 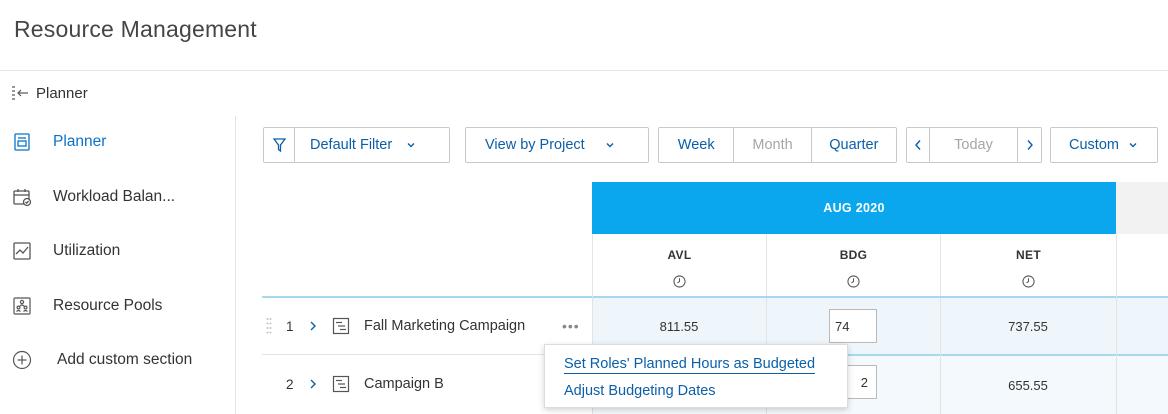 I want to click on sidebar-item-label: Add custom section, so click(x=125, y=359).